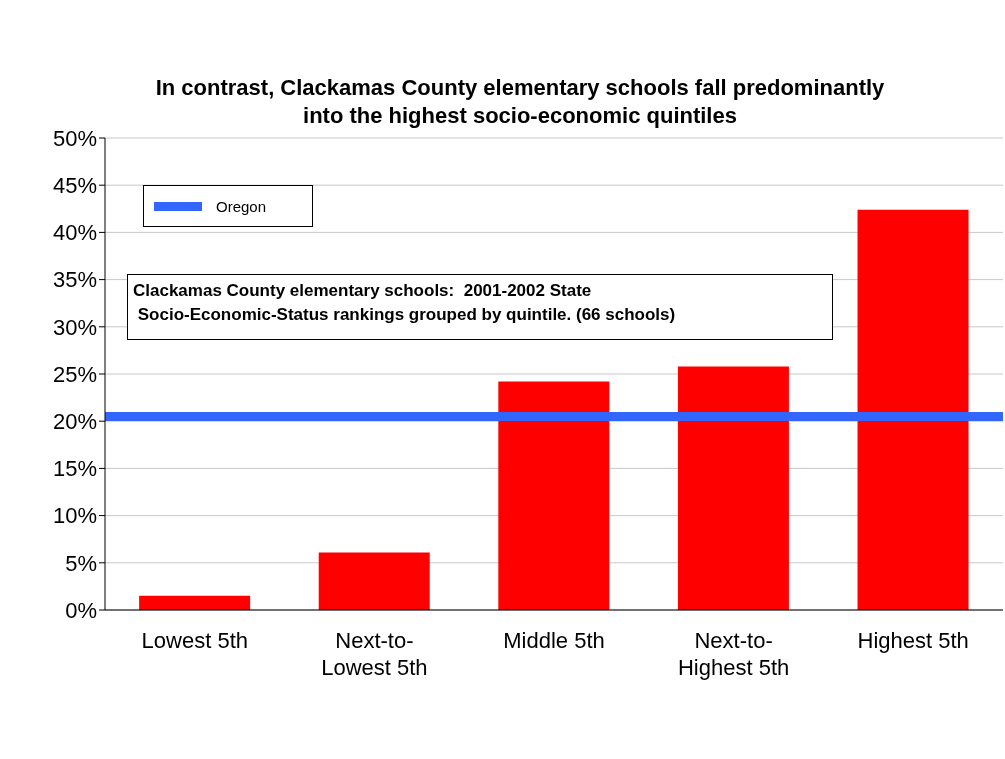 Image resolution: width=1005 pixels, height=759 pixels. What do you see at coordinates (81, 563) in the screenshot?
I see `y-tick-label: 5%` at bounding box center [81, 563].